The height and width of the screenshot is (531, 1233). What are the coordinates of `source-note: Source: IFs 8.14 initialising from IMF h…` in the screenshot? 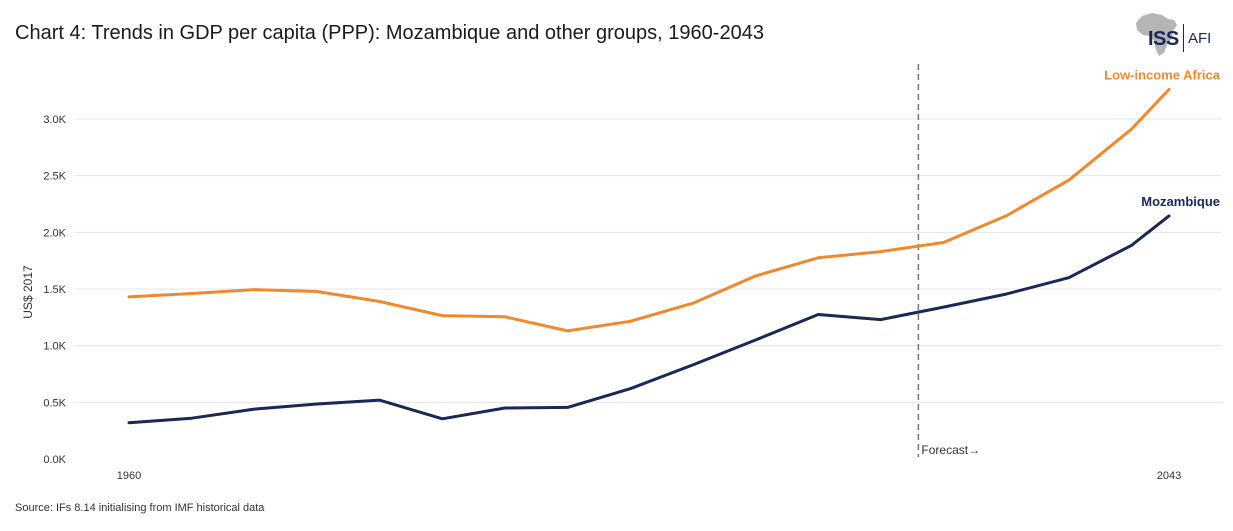 It's located at (140, 508).